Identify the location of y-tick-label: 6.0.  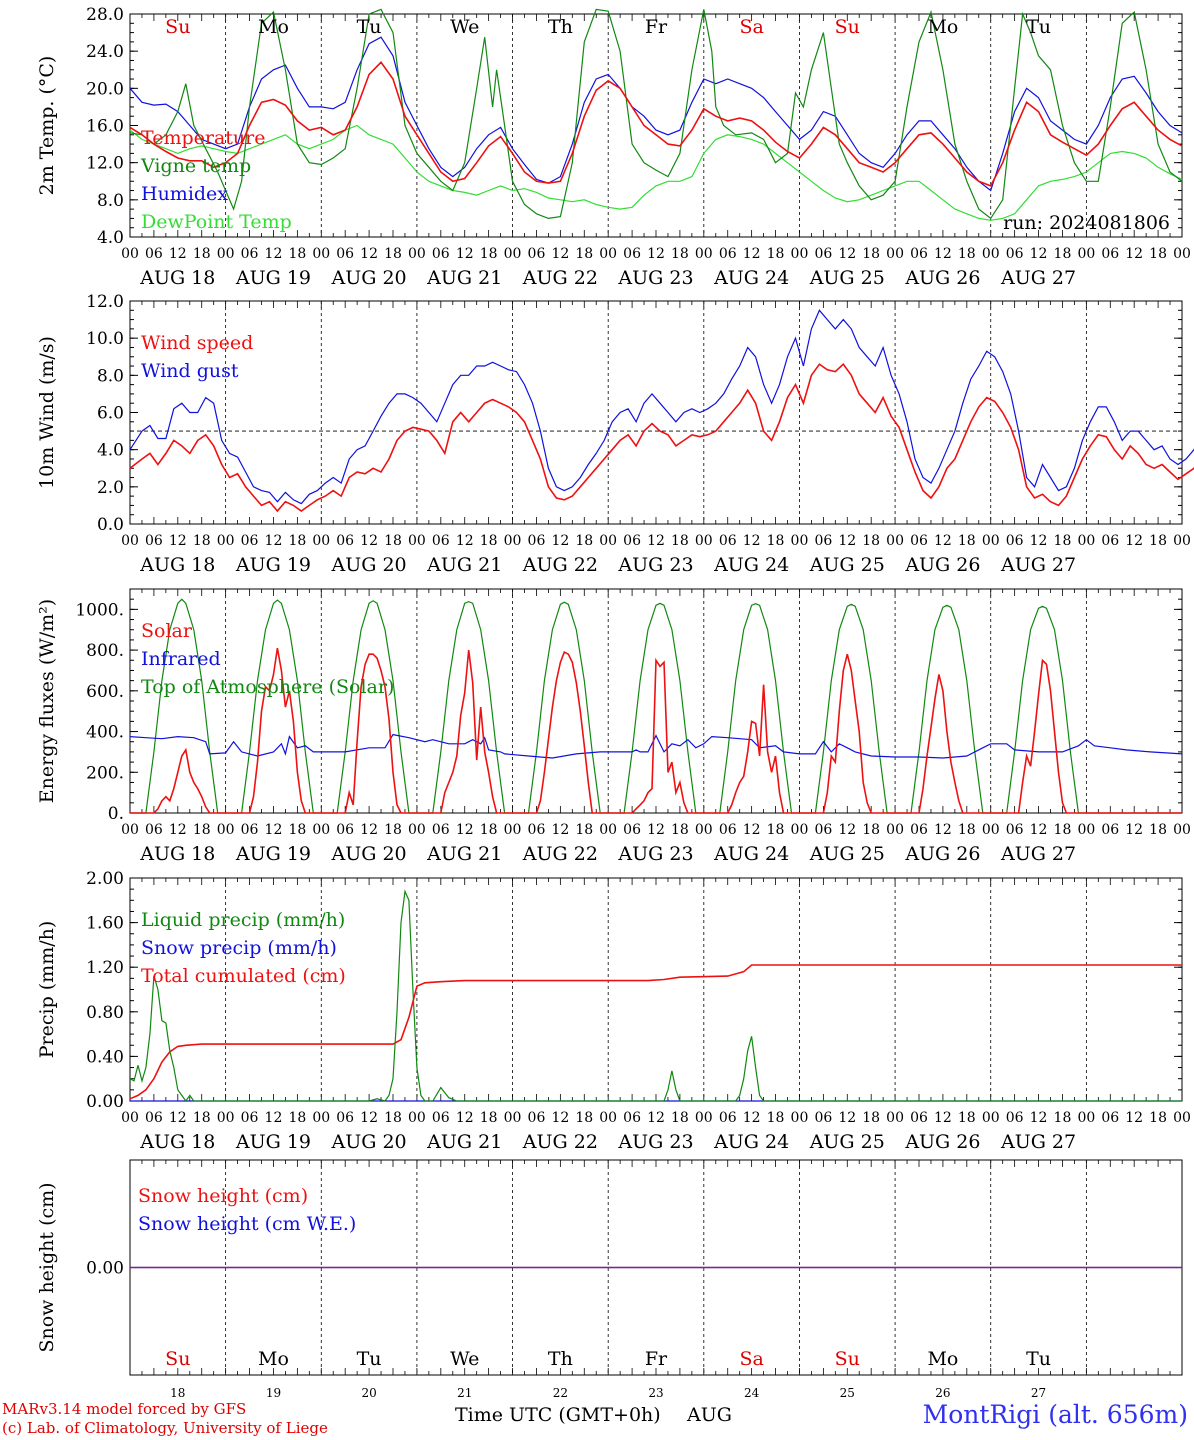
(110, 414).